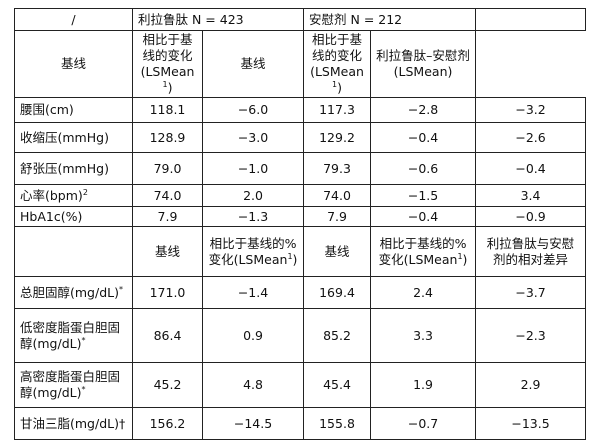 The width and height of the screenshot is (598, 440). What do you see at coordinates (531, 335) in the screenshot?
I see `cell: −2.3` at bounding box center [531, 335].